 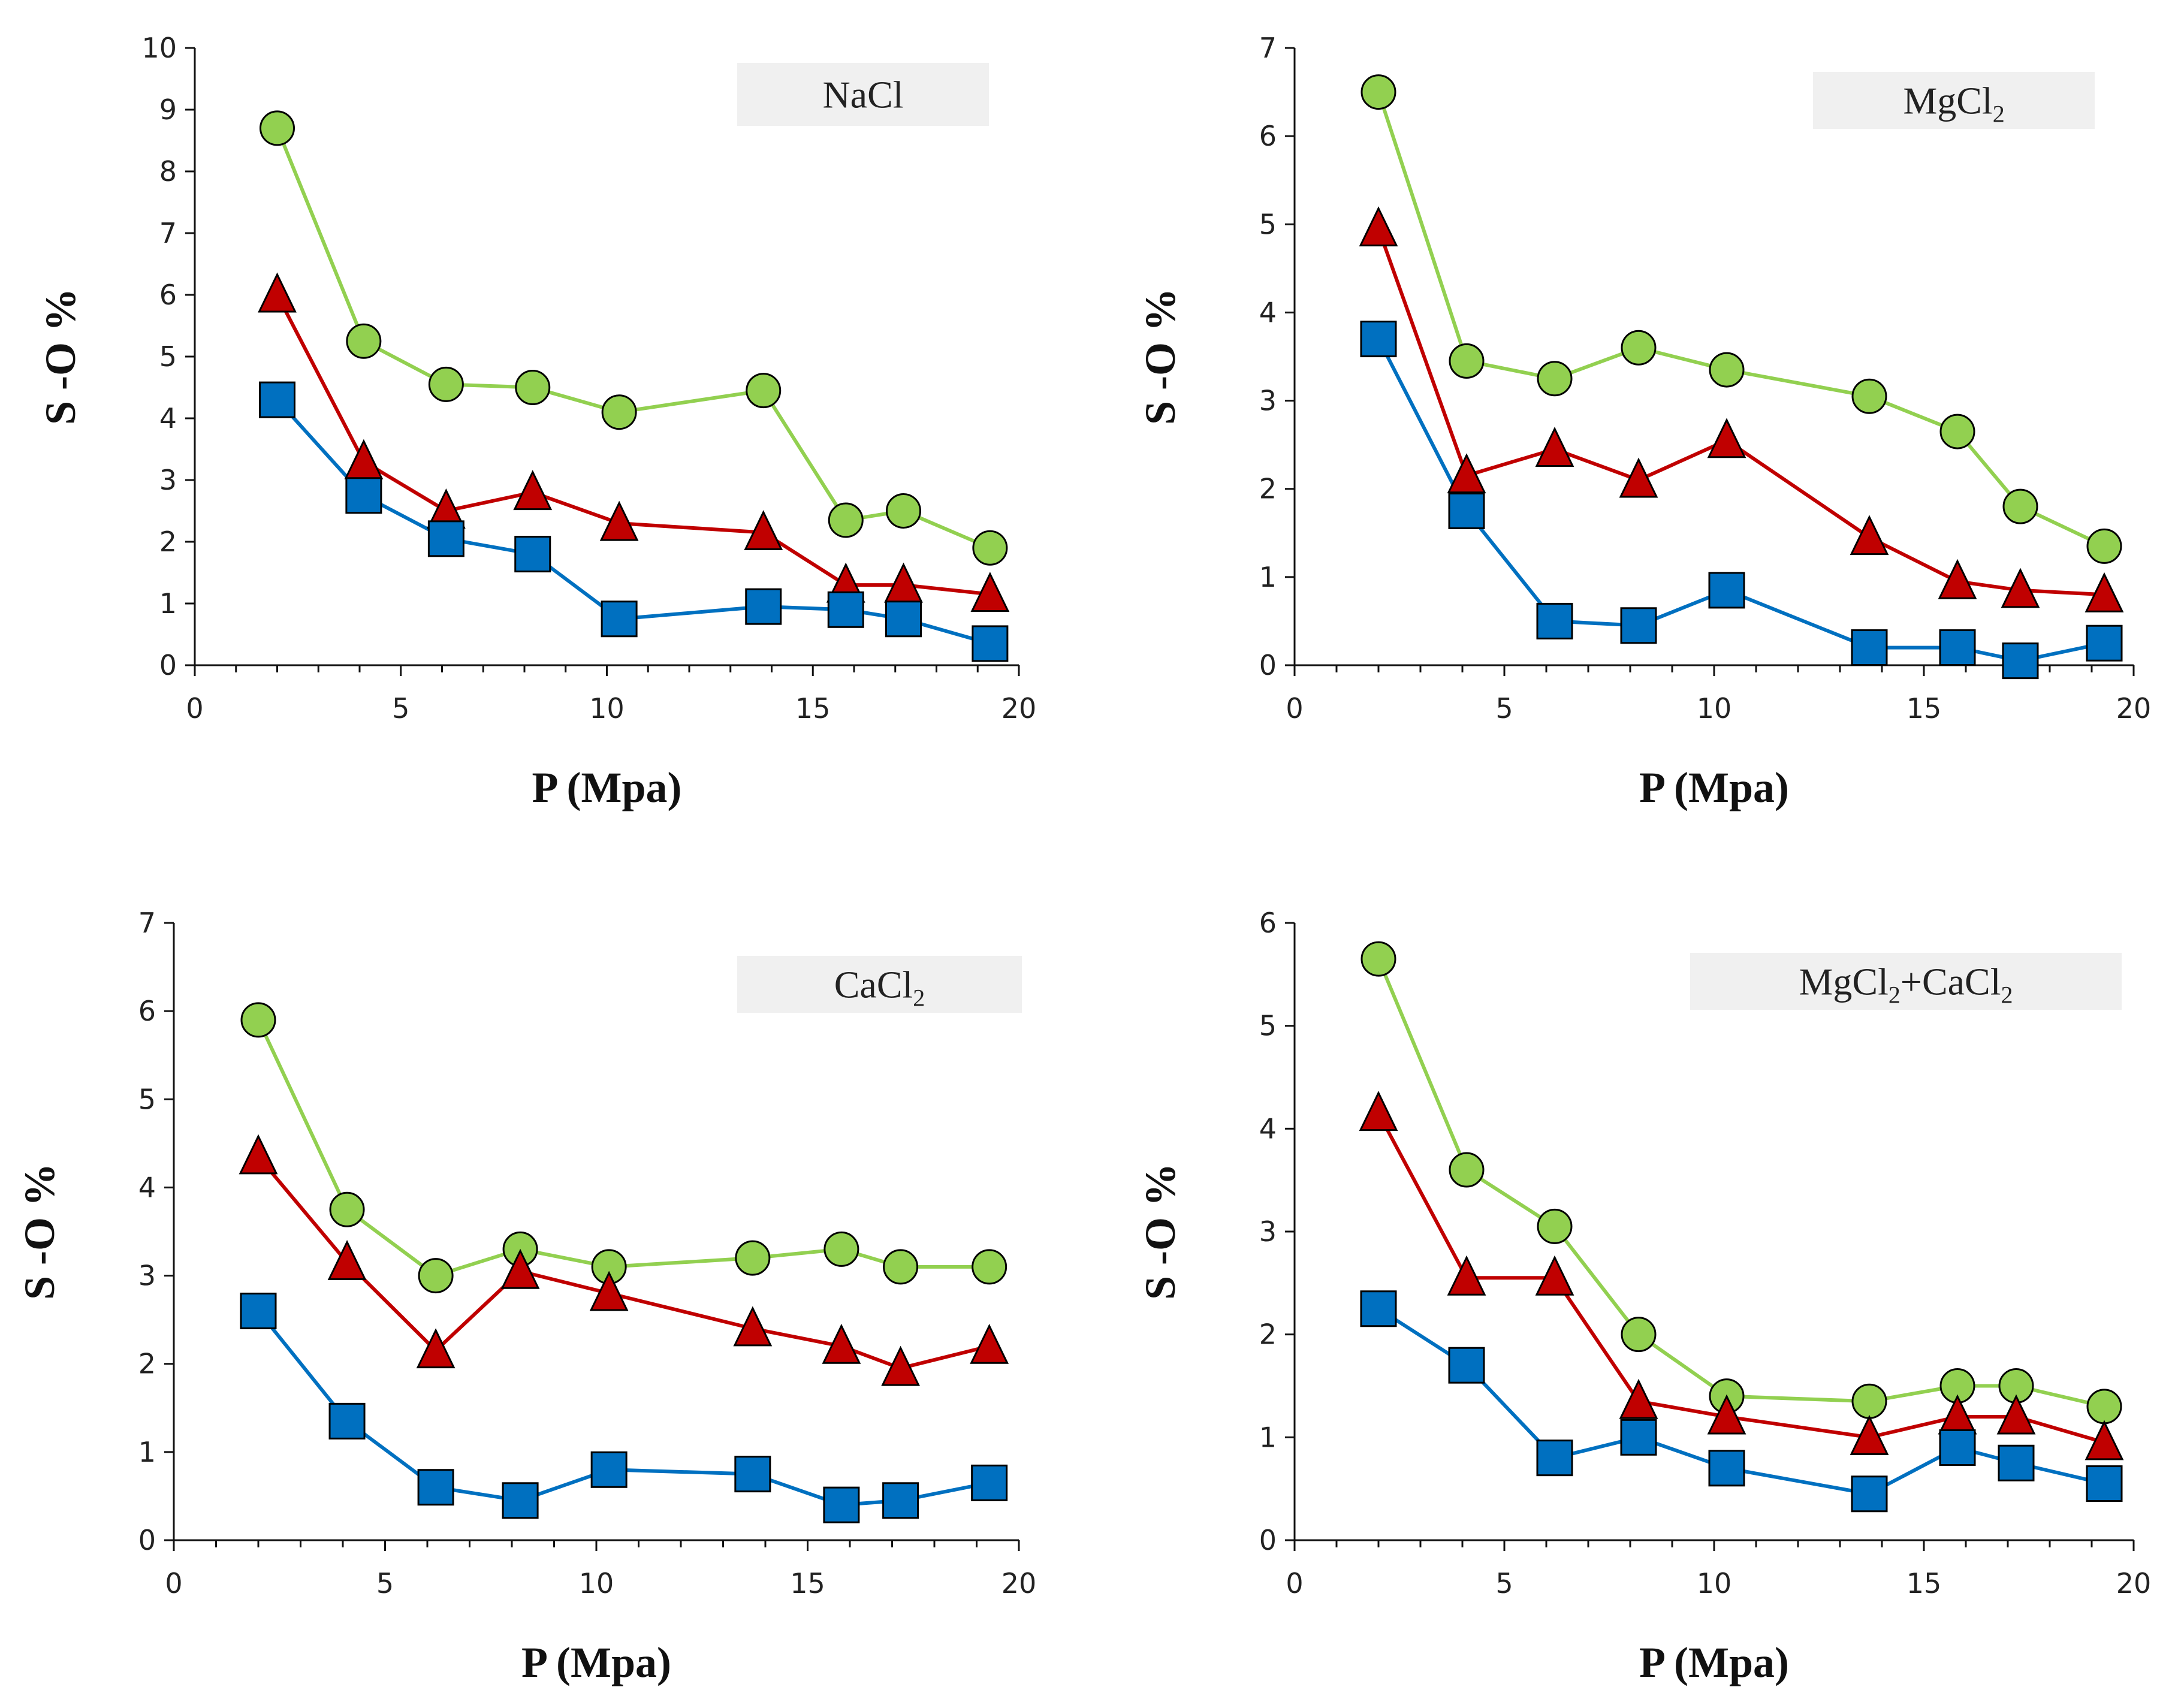 I want to click on y-tick-label: 7, so click(x=1268, y=48).